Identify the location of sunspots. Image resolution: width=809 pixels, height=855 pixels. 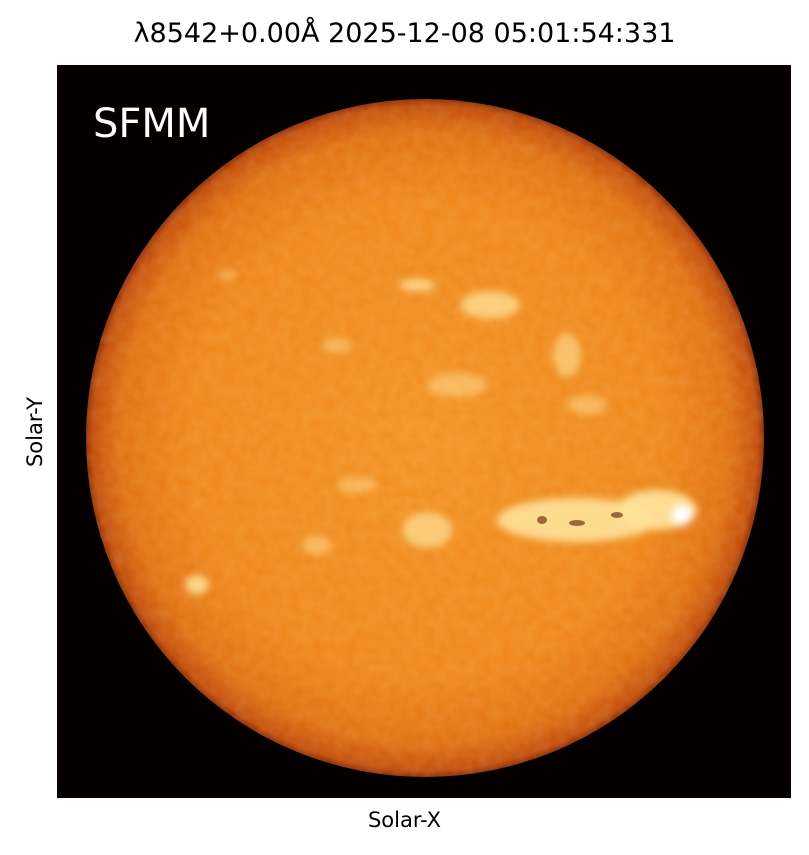
(580, 519).